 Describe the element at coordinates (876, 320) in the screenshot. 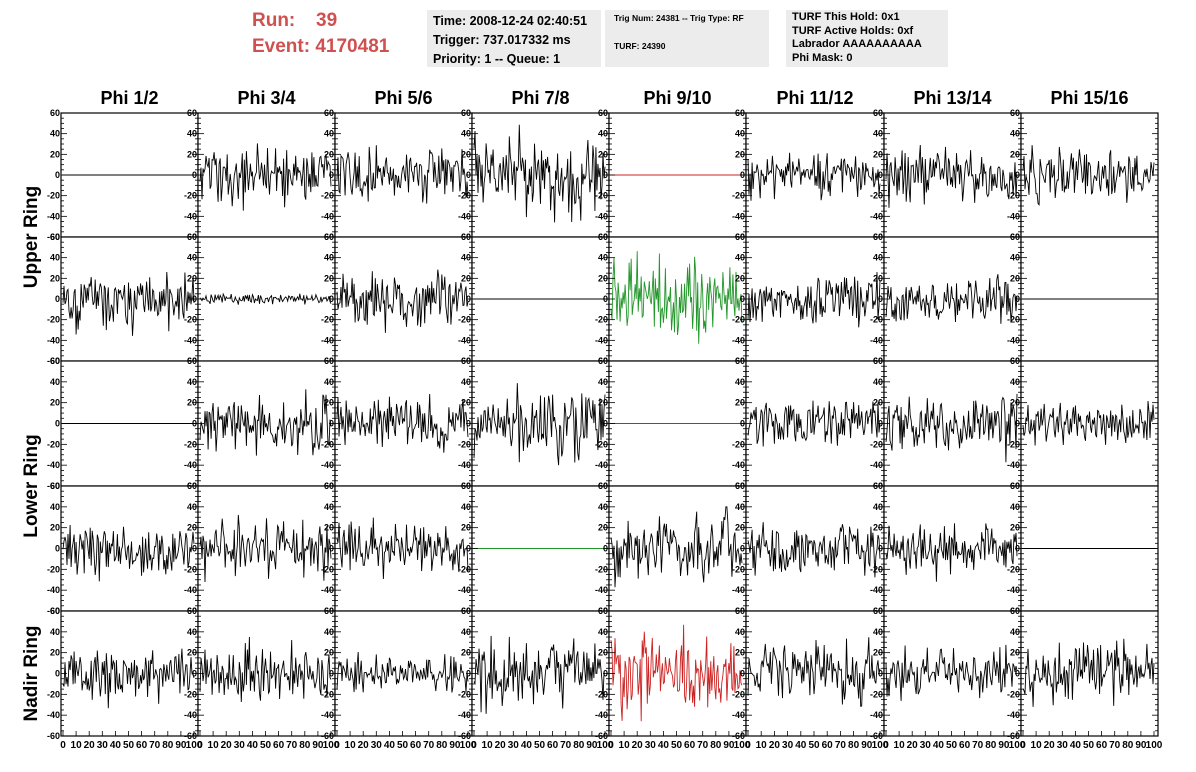

I see `y-tick-label-r2c7--20: -20` at that location.